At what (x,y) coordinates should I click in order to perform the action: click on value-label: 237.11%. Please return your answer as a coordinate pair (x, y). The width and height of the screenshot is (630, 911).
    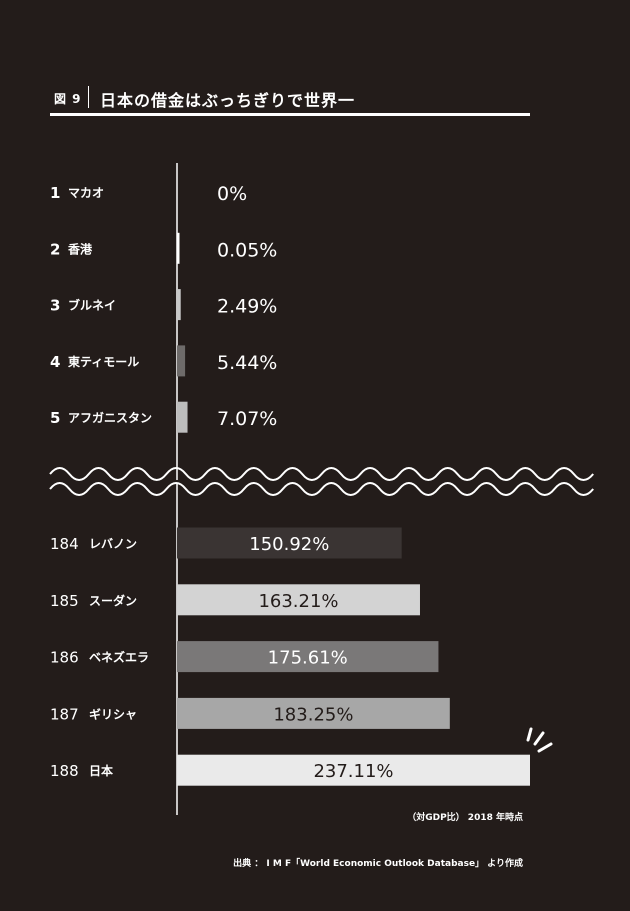
    Looking at the image, I should click on (353, 771).